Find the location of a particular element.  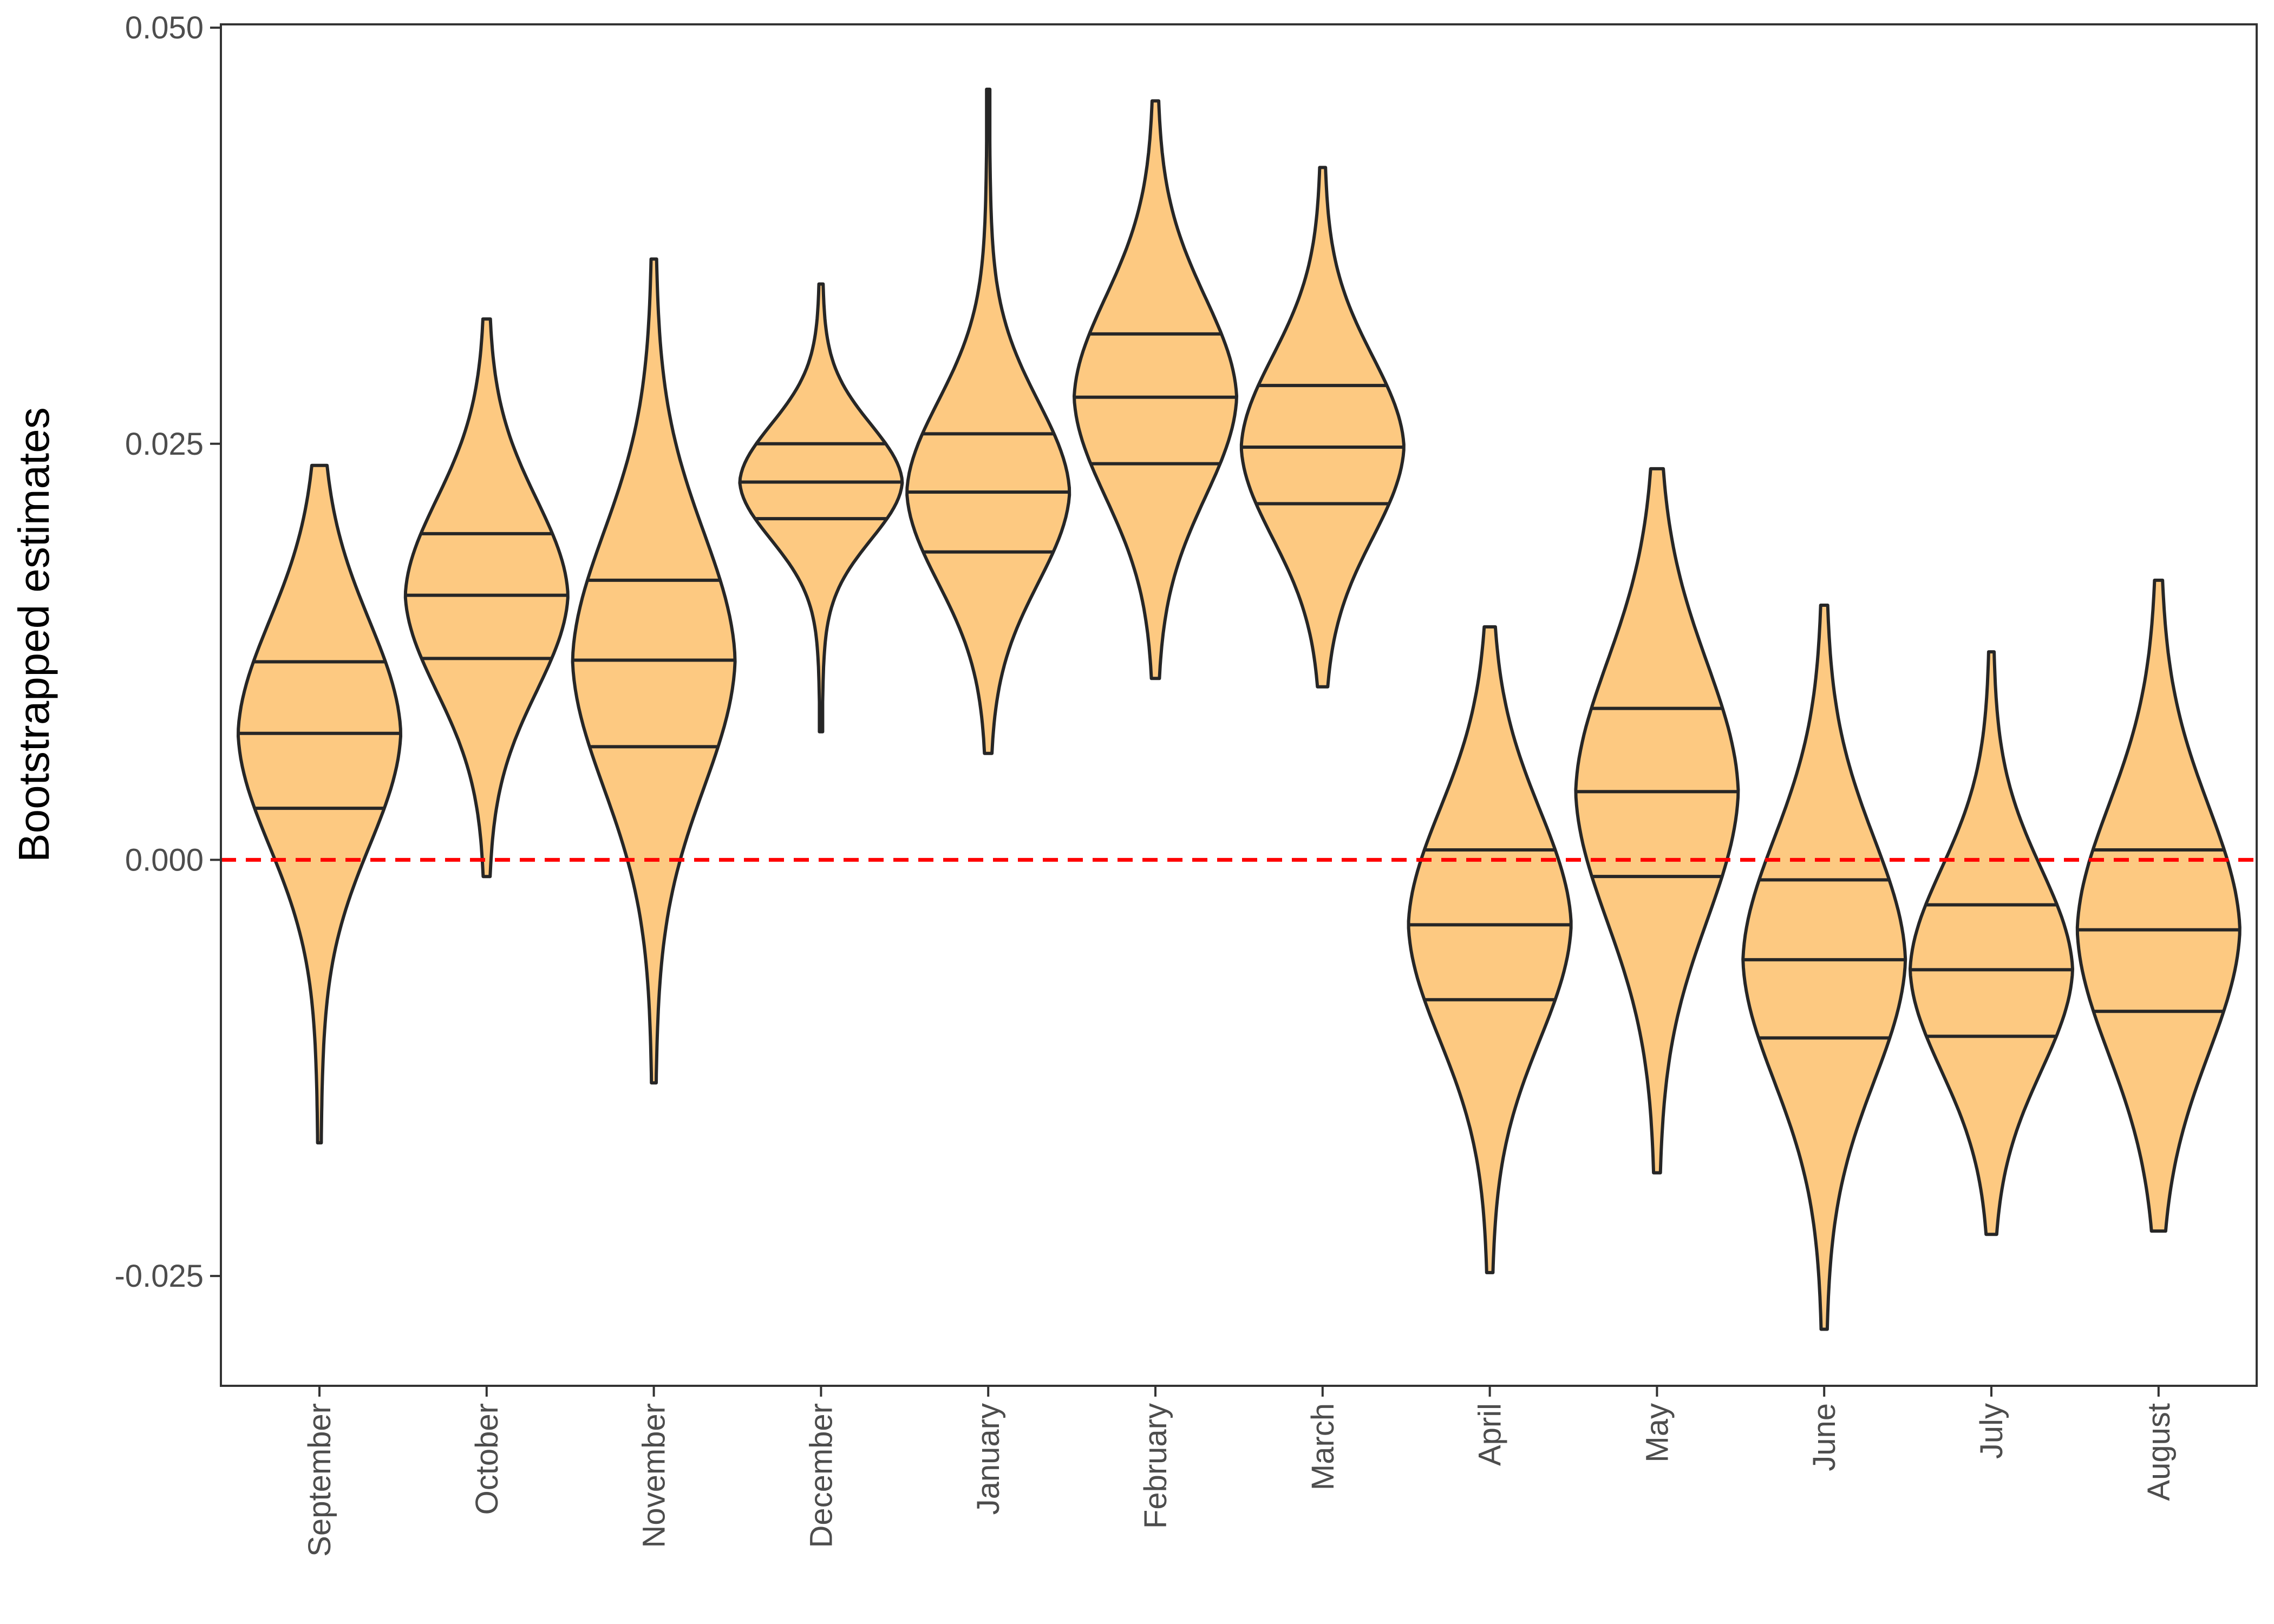

x-tick-label: January is located at coordinates (989, 1459).